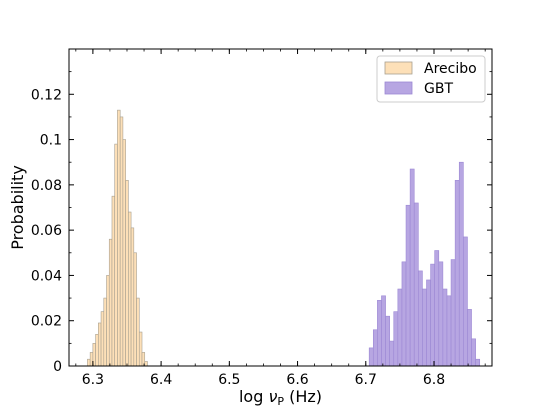 This screenshot has width=548, height=415. I want to click on y-tick-label: 0.1, so click(51, 141).